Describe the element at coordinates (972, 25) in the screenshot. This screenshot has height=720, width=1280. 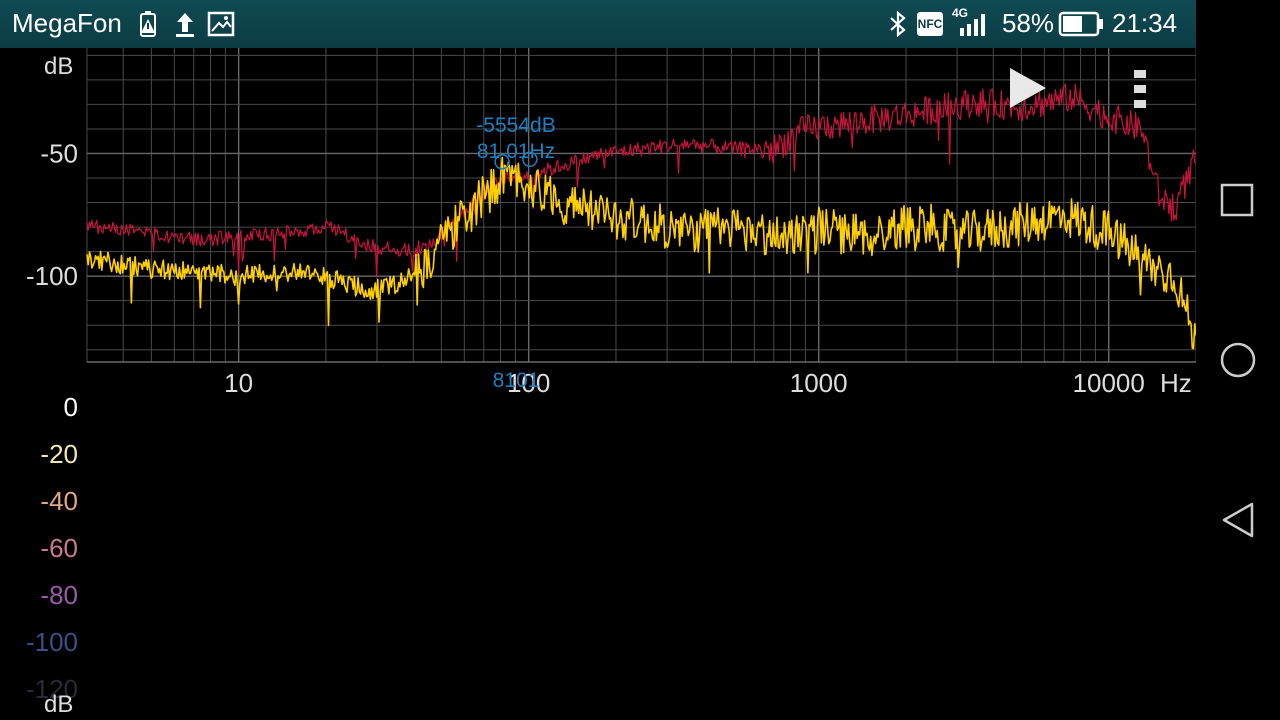
I see `signal-icon` at that location.